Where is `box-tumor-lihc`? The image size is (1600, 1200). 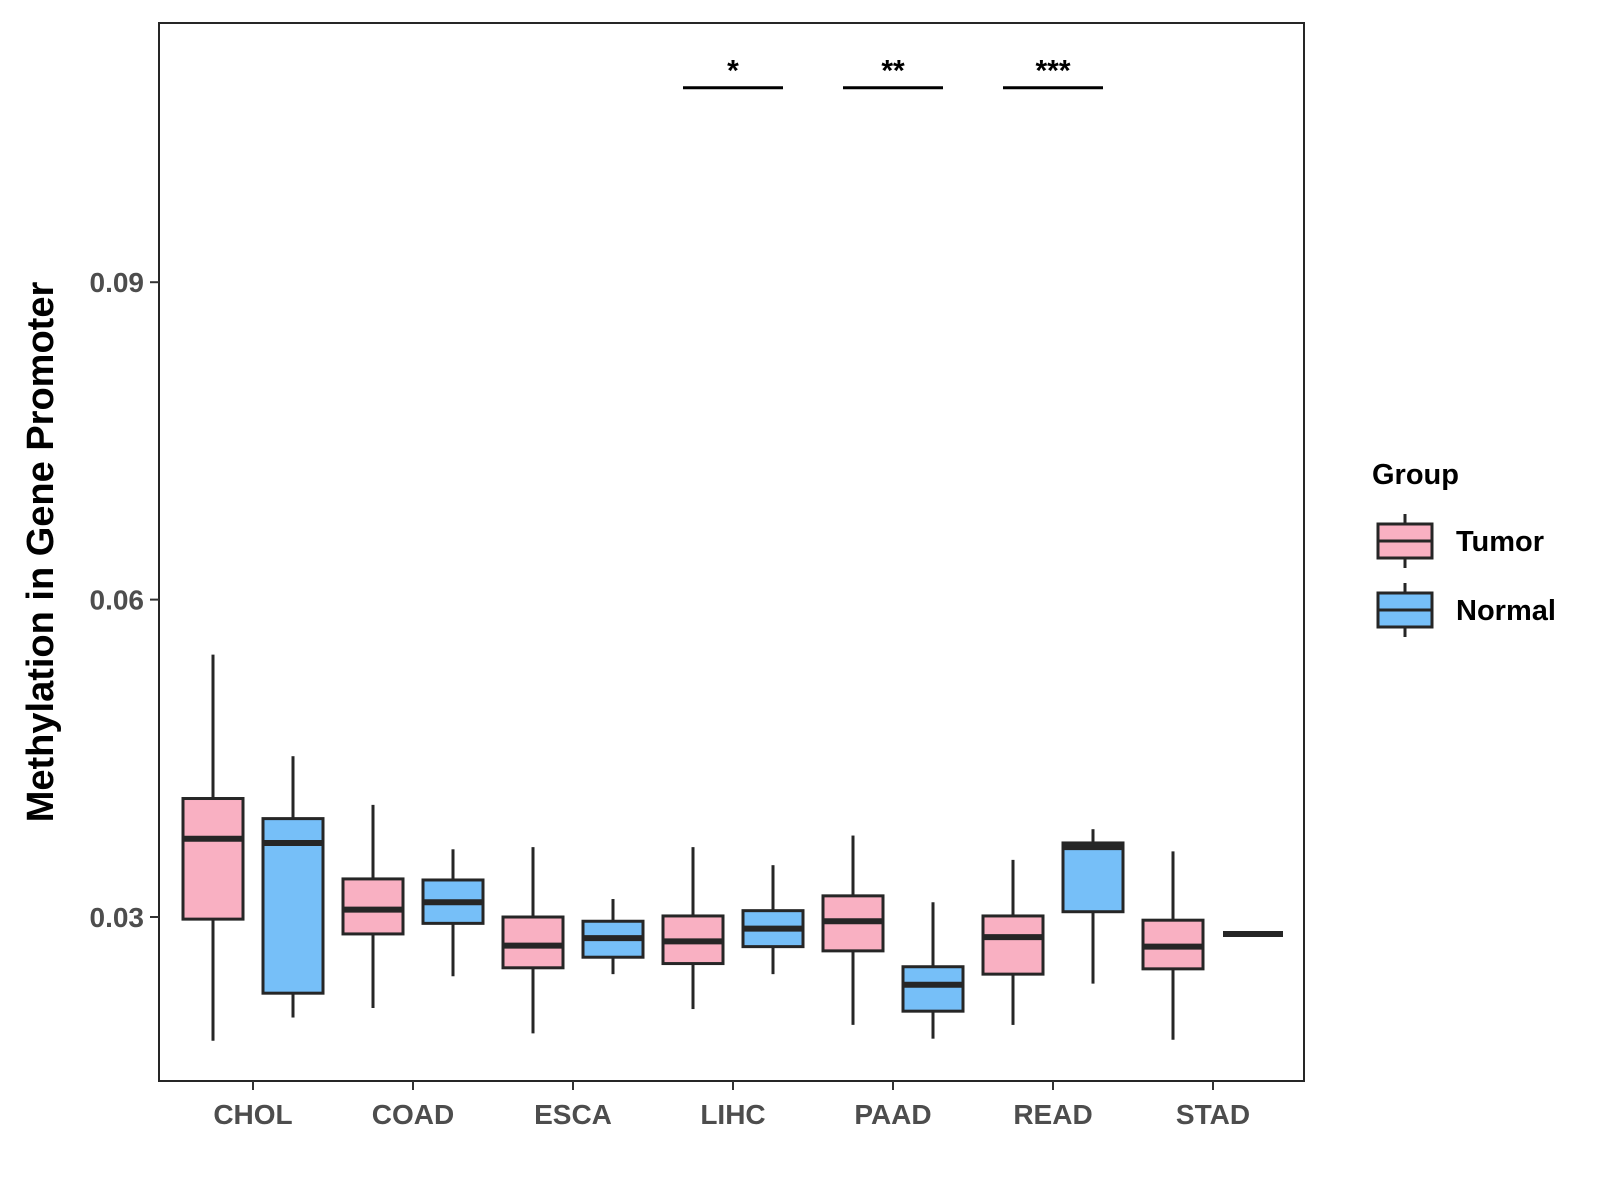
box-tumor-lihc is located at coordinates (693, 928).